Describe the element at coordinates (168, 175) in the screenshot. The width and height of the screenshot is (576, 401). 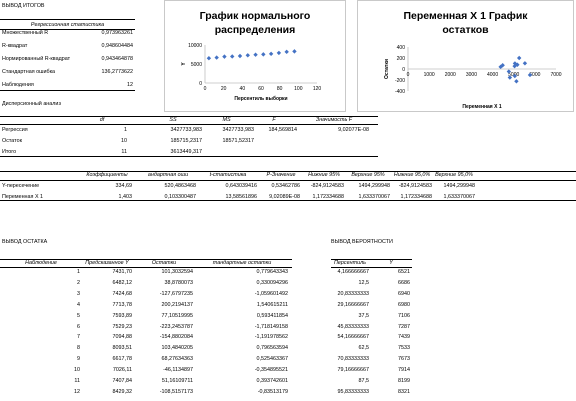
I see `coefficients-header-cell: андартная оши` at that location.